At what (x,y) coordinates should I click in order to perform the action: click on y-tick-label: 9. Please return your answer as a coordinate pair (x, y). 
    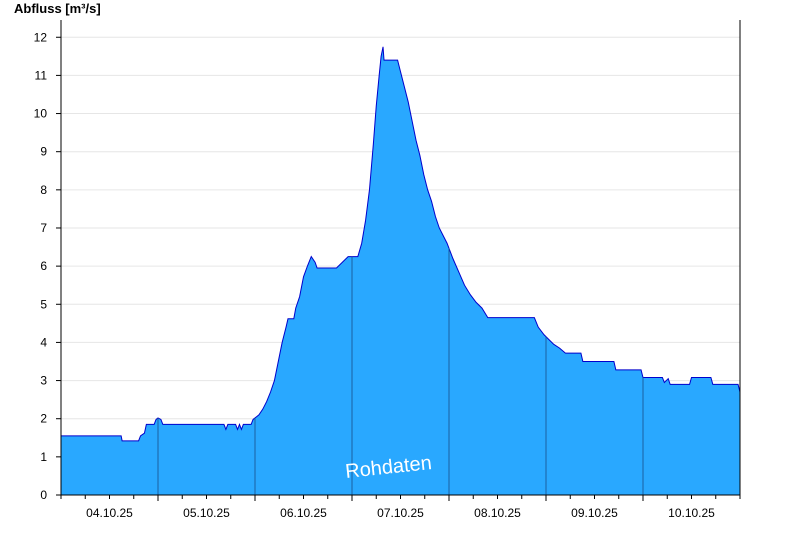
    Looking at the image, I should click on (43, 152).